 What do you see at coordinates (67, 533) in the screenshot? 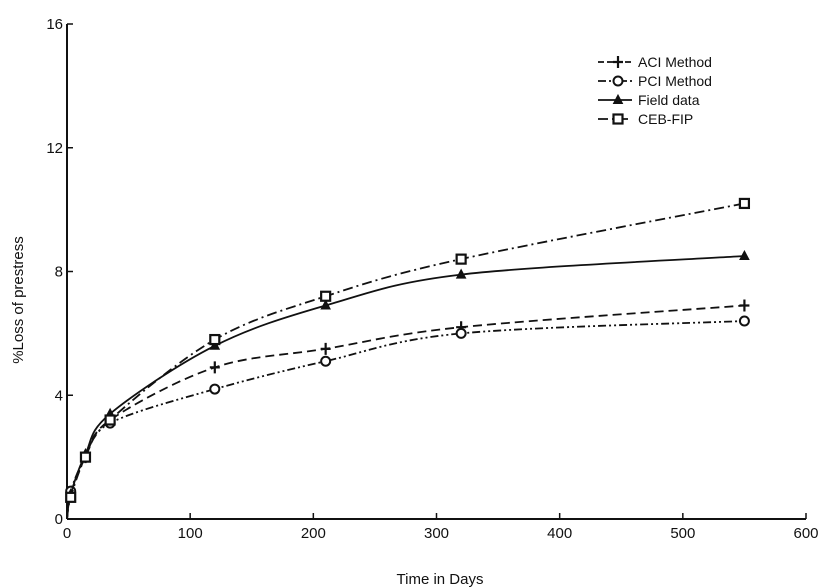
I see `x-tick-label: 0` at bounding box center [67, 533].